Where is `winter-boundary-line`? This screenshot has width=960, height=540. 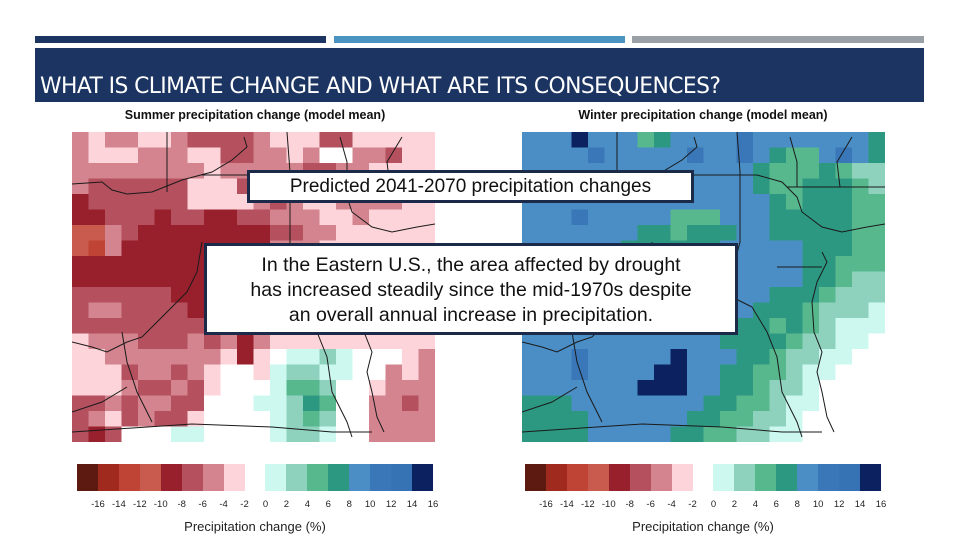
winter-boundary-line is located at coordinates (844, 162).